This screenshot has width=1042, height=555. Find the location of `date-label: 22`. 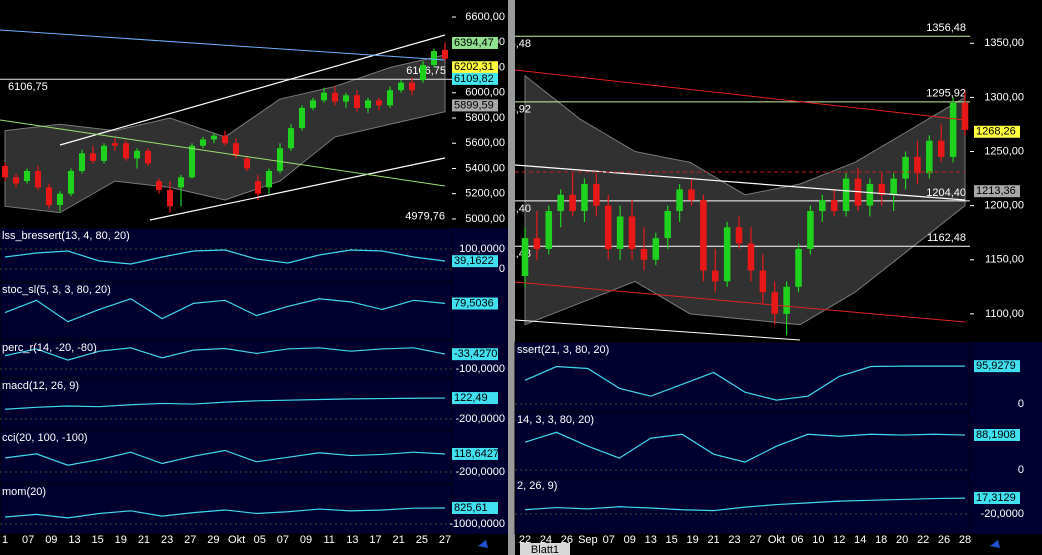

date-label: 22 is located at coordinates (525, 540).